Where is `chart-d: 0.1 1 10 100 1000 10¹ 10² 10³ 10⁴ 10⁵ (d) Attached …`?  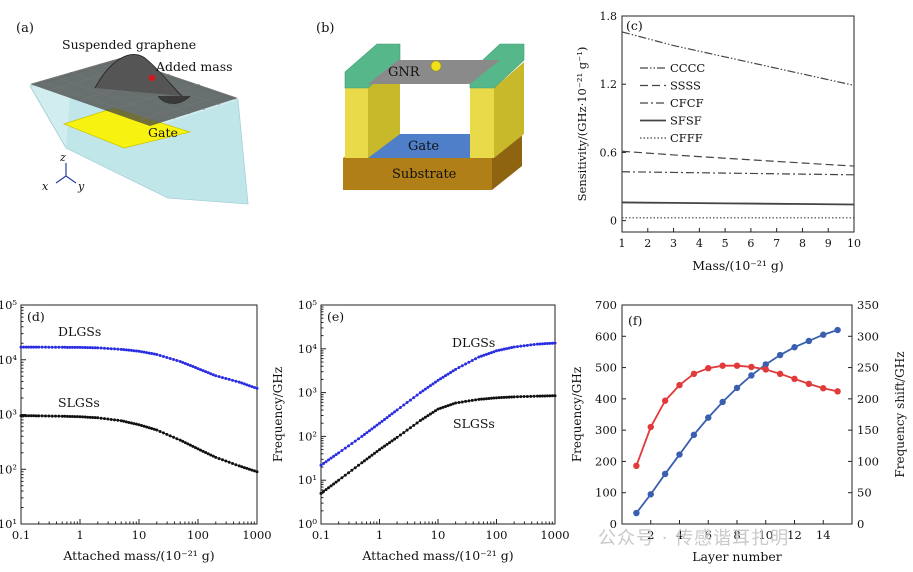 chart-d: 0.1 1 10 100 1000 10¹ 10² 10³ 10⁴ 10⁵ (d) Attached … is located at coordinates (136, 430).